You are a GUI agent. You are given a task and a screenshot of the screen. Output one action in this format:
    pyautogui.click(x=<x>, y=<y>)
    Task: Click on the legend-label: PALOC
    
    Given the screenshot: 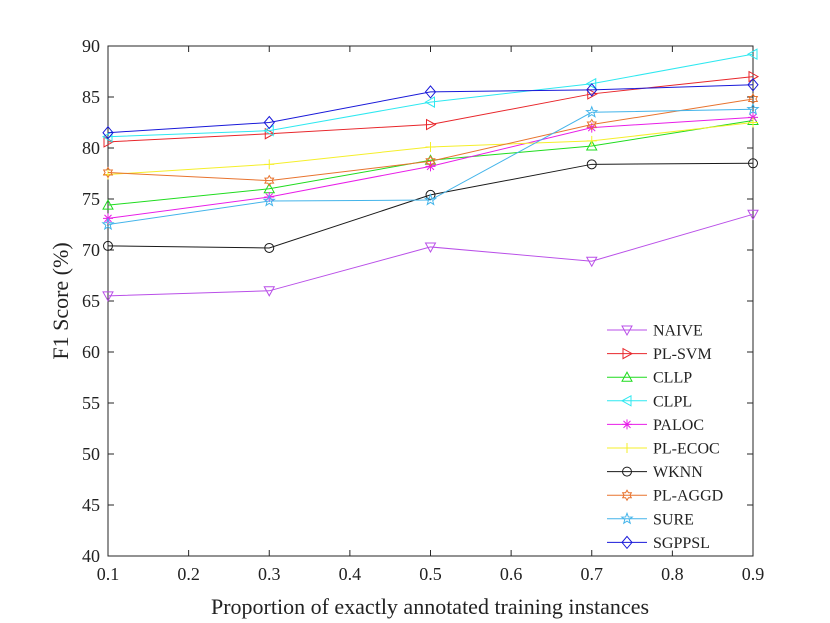 What is the action you would take?
    pyautogui.click(x=678, y=425)
    